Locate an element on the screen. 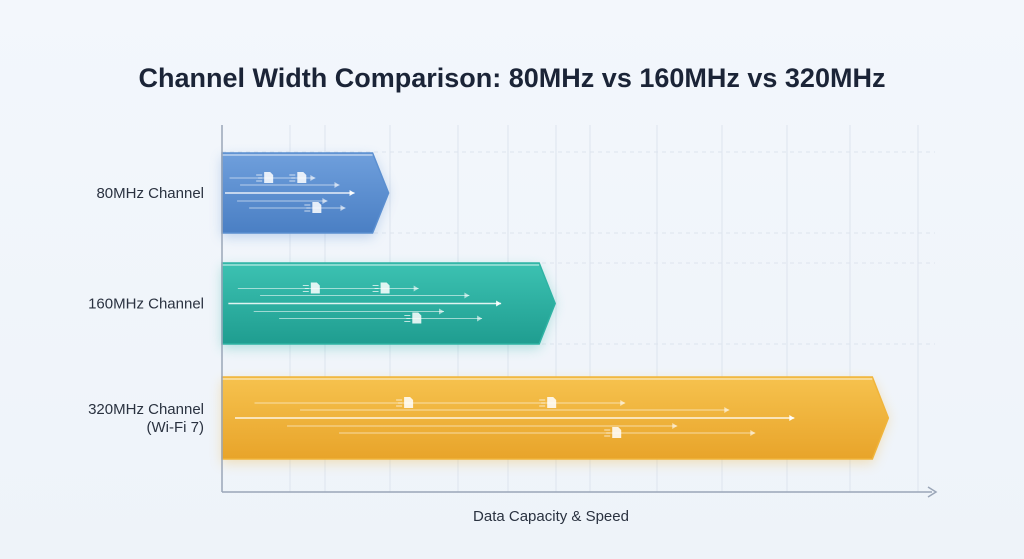 This screenshot has width=1024, height=559. category-label: 80MHz Channel is located at coordinates (150, 193).